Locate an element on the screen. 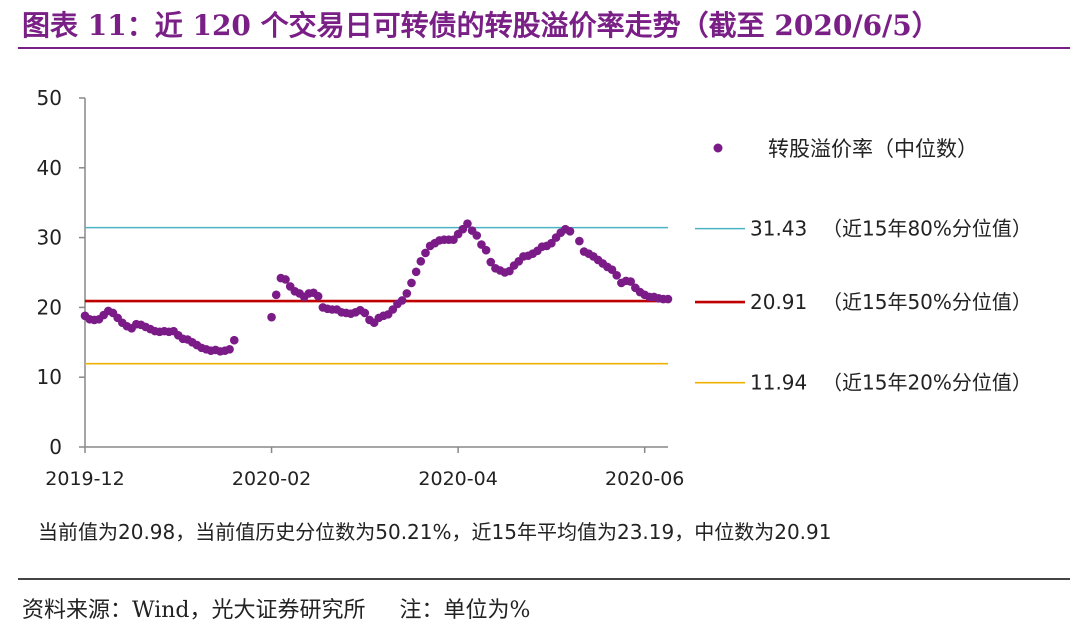 This screenshot has height=635, width=1080. x-tick-label: 2020-02 is located at coordinates (271, 479).